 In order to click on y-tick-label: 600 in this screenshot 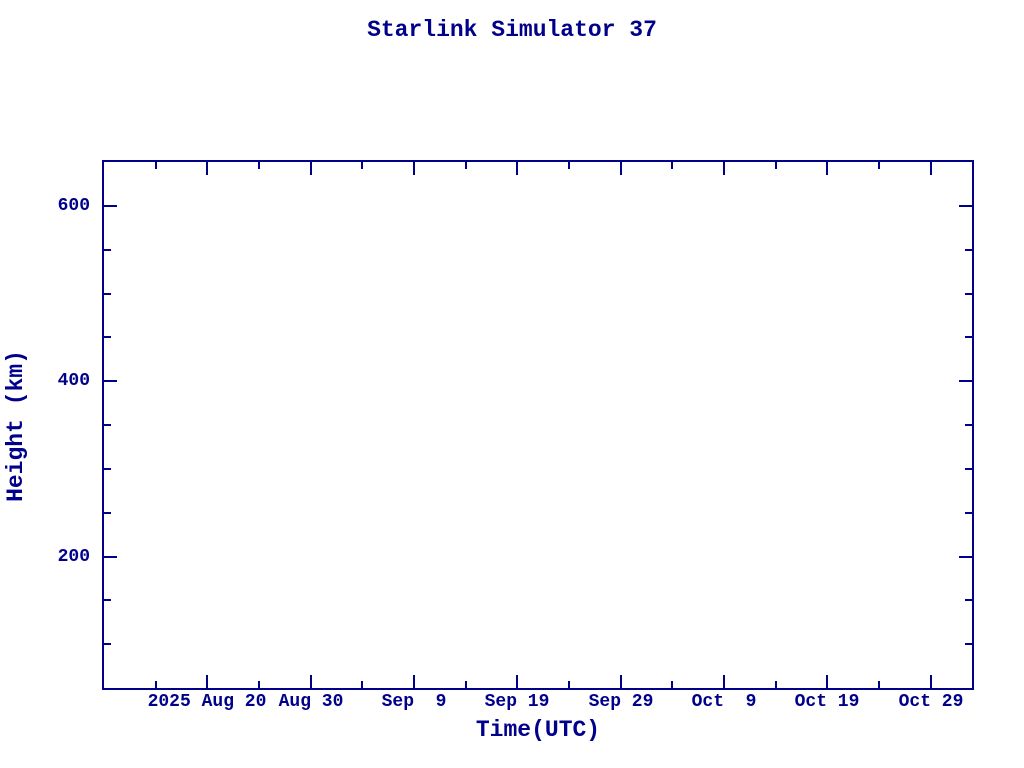, I will do `click(73, 206)`.